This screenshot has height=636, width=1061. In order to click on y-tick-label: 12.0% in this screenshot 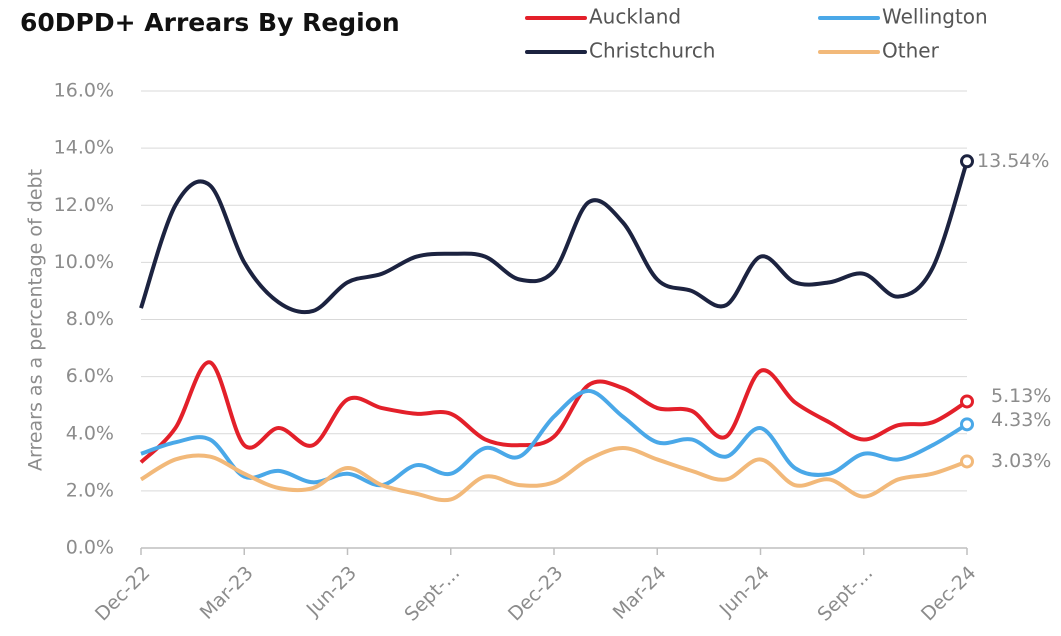, I will do `click(84, 205)`.